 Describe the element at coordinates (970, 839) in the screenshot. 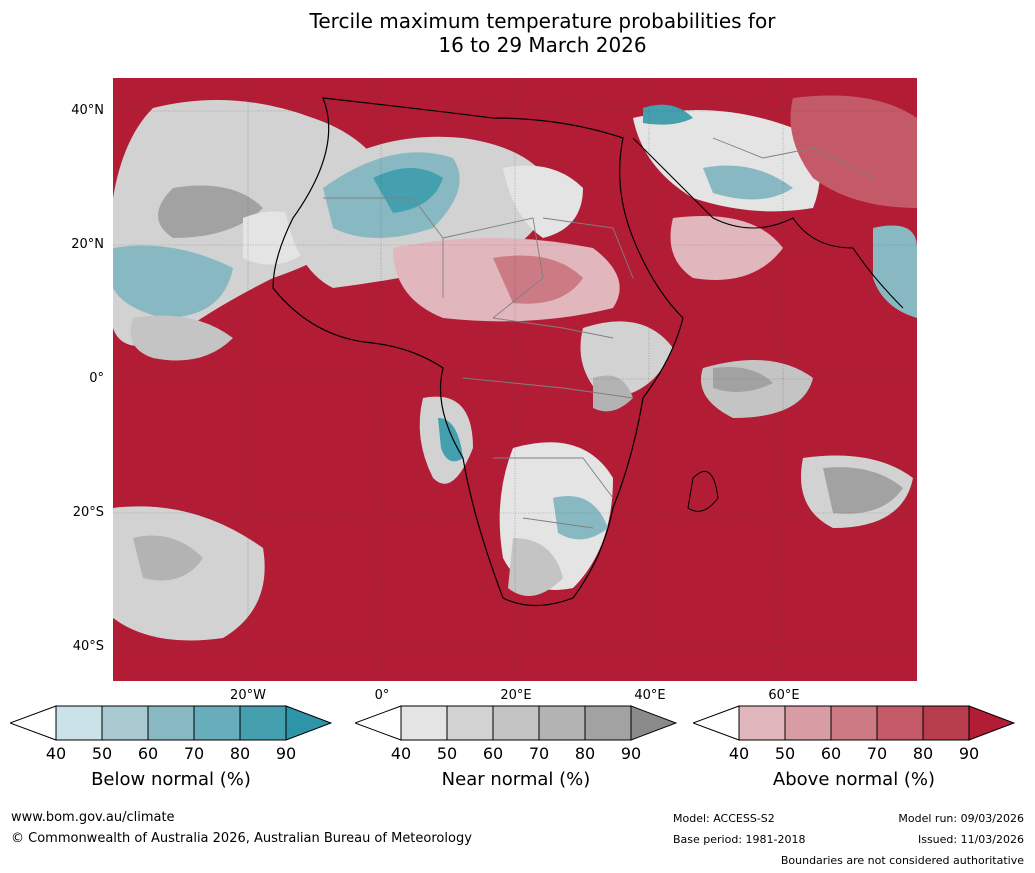

I see `footer-issued: Issued: 11/03/2026` at that location.